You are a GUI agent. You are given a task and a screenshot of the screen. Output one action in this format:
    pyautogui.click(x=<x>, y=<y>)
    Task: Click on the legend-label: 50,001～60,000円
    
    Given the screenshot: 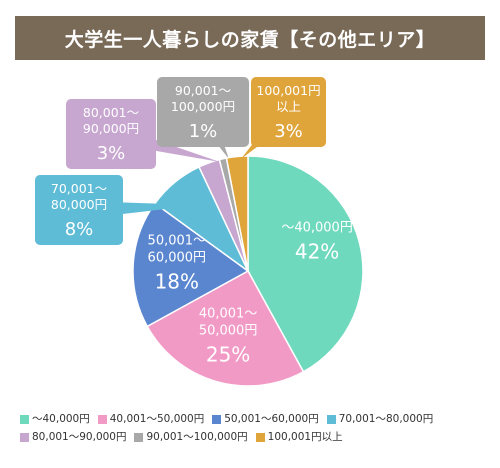 What is the action you would take?
    pyautogui.click(x=271, y=419)
    